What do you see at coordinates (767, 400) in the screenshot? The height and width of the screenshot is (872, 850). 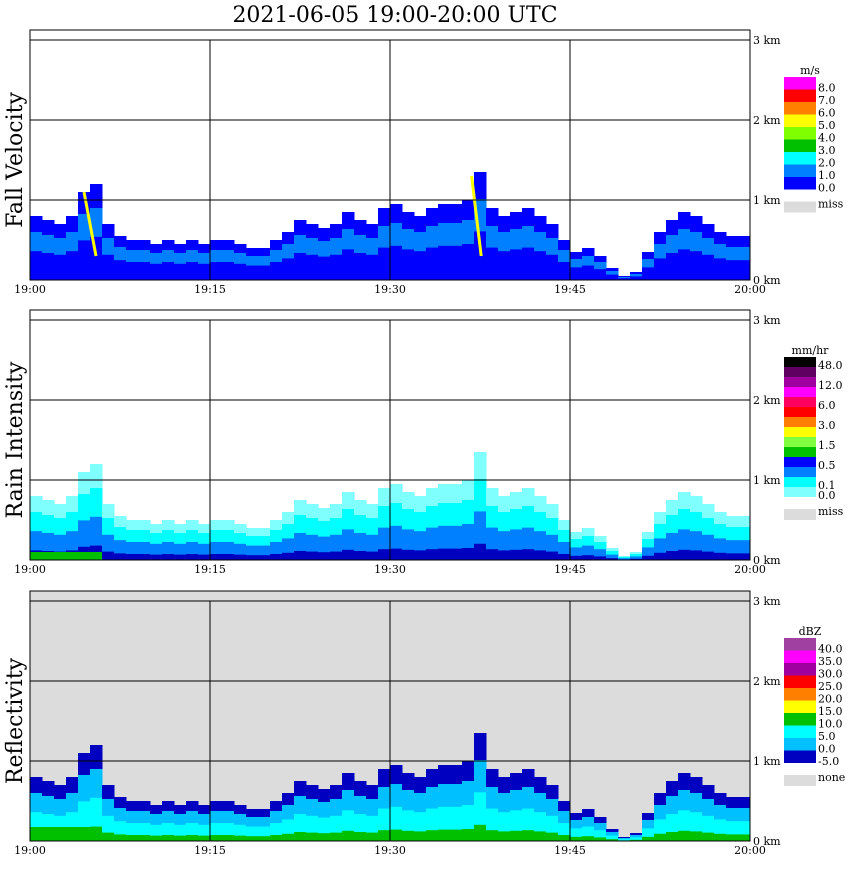 I see `y-tick-label: 2 km` at bounding box center [767, 400].